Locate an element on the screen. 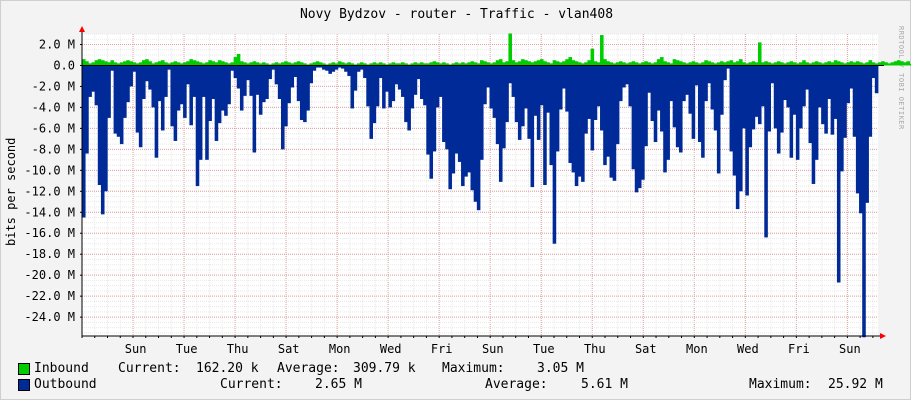 The height and width of the screenshot is (400, 911). inbound-maximum-label: Maximum: is located at coordinates (473, 368).